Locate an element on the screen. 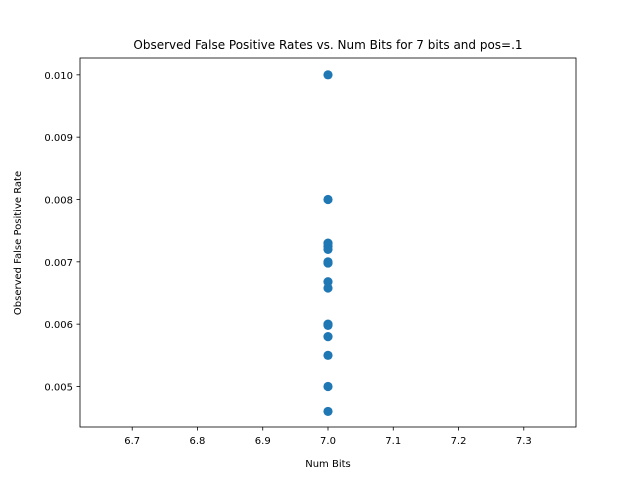 This screenshot has height=480, width=640. x-axis-label: Num Bits is located at coordinates (328, 464).